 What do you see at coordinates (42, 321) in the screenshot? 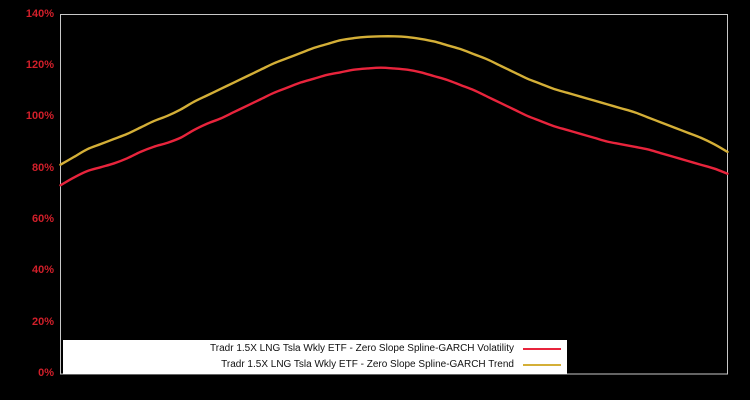
I see `y-axis-tick-20pct: 20%` at bounding box center [42, 321].